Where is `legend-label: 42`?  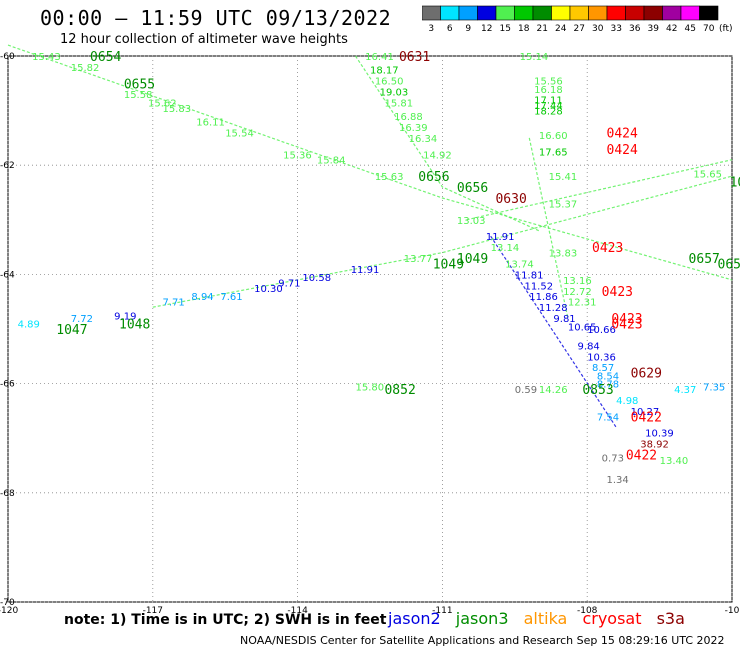
legend-label: 42 is located at coordinates (671, 29).